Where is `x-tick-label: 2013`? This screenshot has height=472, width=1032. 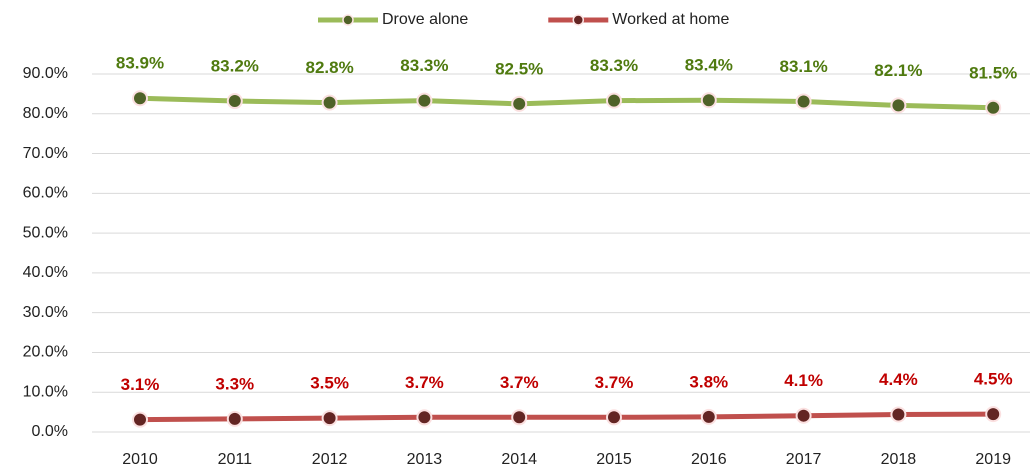 x-tick-label: 2013 is located at coordinates (425, 459).